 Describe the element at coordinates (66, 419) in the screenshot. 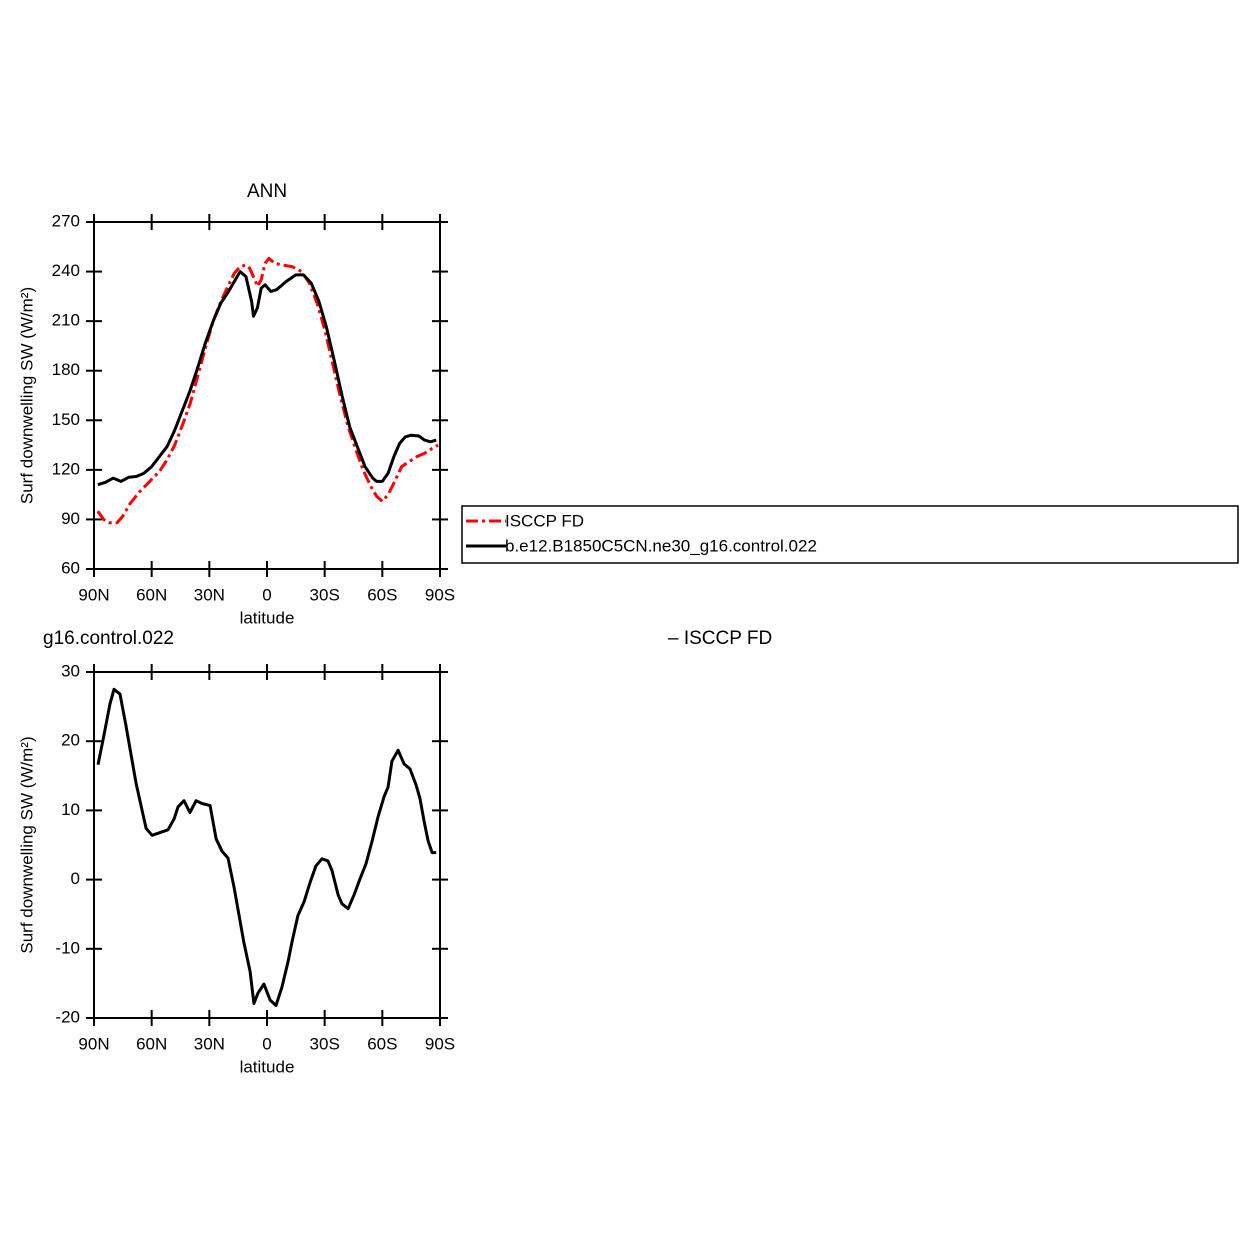

I see `y-tick-label: 150` at that location.